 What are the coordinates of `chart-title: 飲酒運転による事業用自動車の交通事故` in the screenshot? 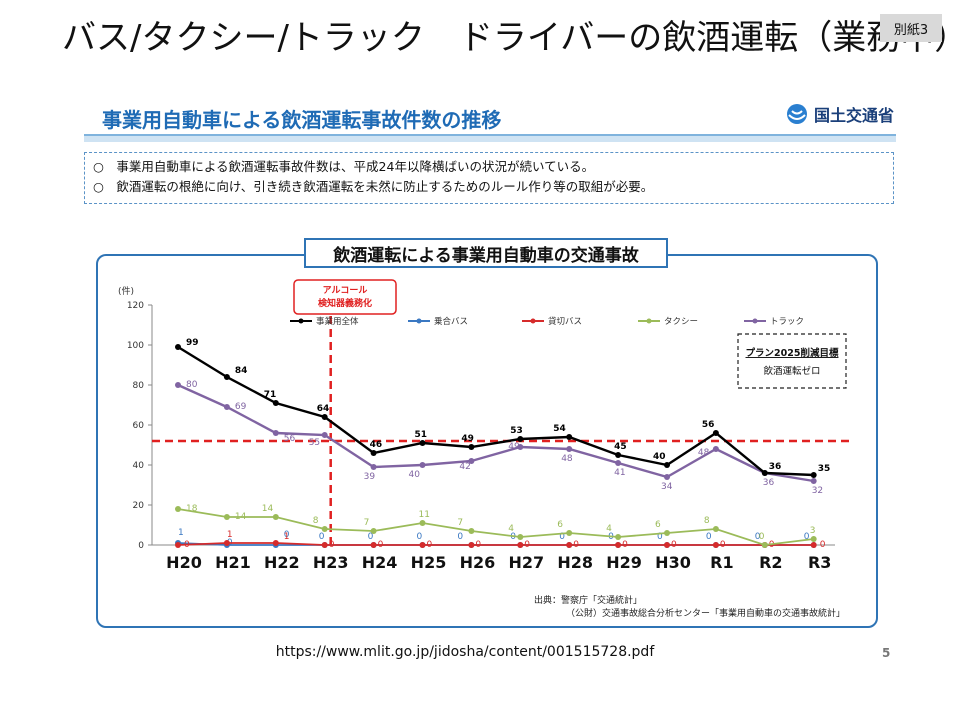 It's located at (486, 253).